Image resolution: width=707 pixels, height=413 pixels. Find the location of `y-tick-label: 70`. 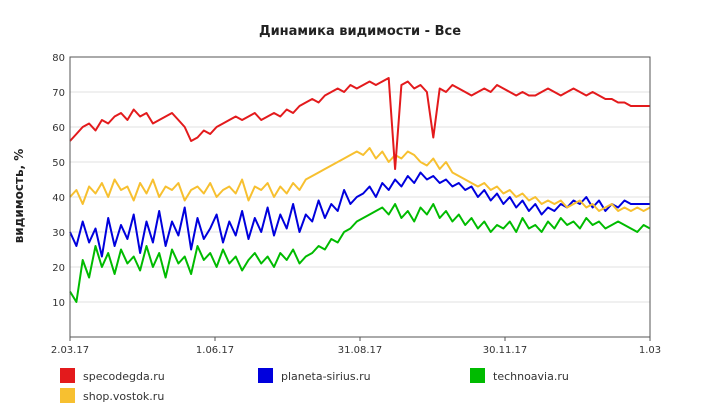

y-tick-label: 70 is located at coordinates (58, 93).